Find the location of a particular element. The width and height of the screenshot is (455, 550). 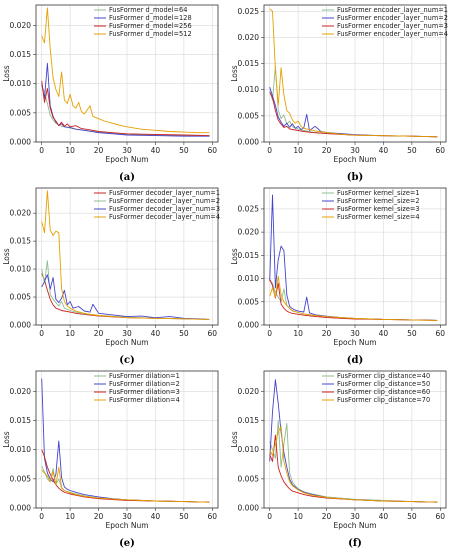

chart-0-xtick-label-5: 50 is located at coordinates (184, 150).